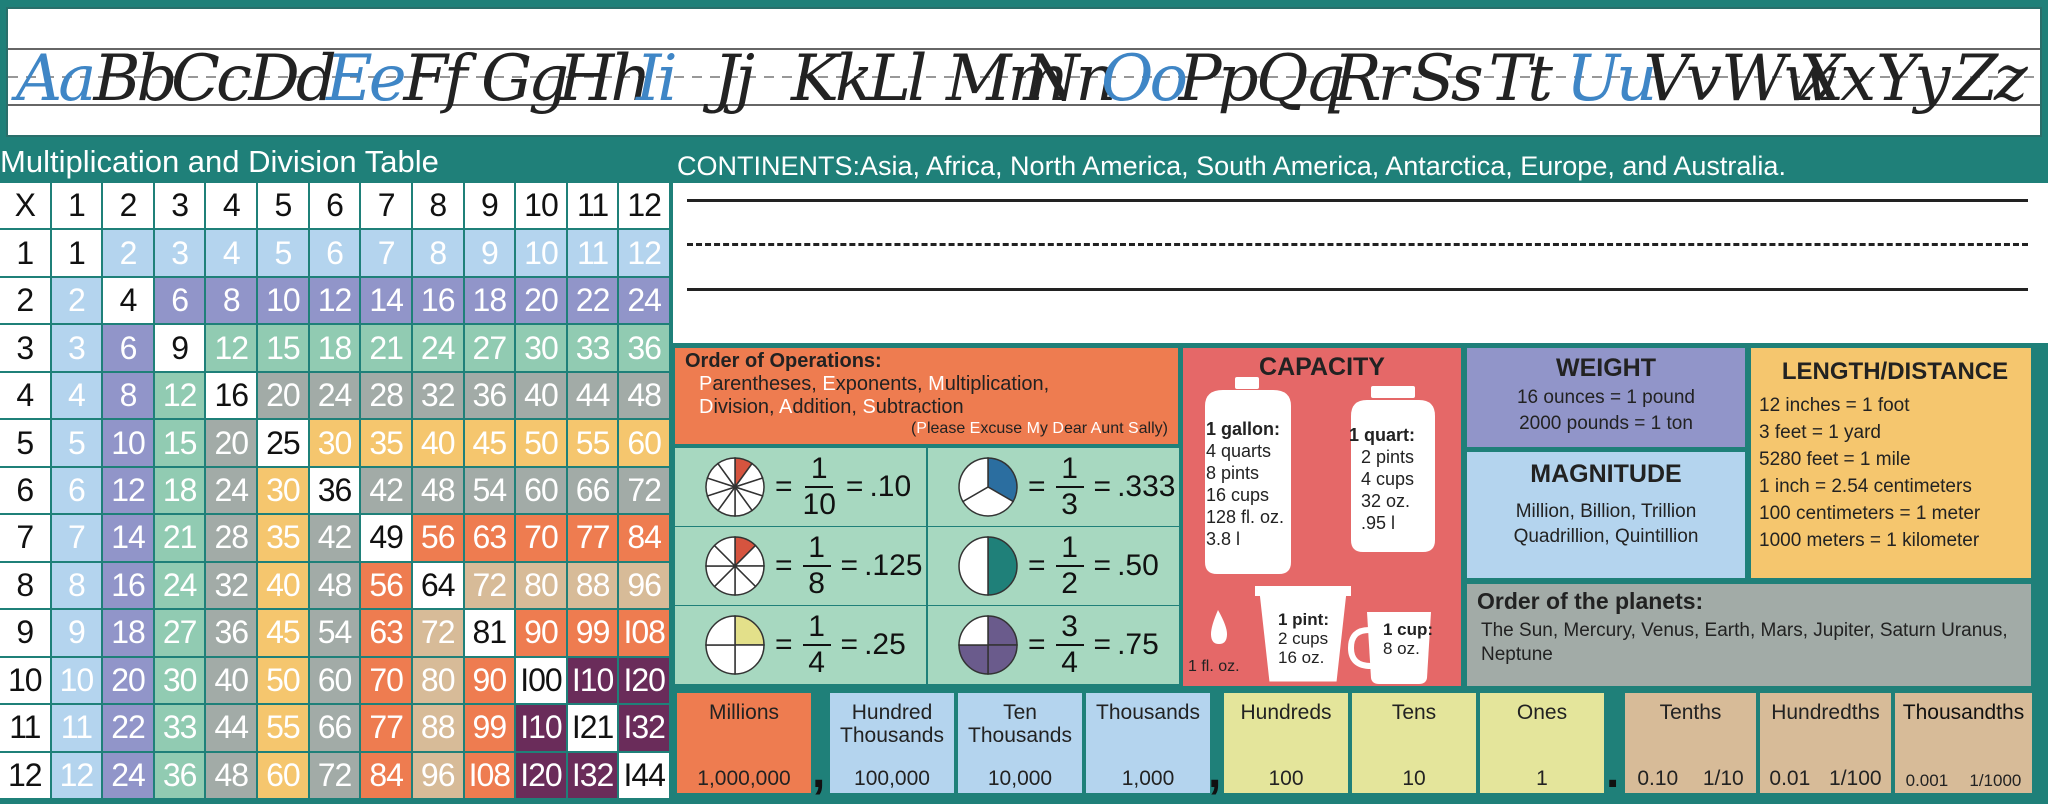  Describe the element at coordinates (936, 384) in the screenshot. I see `pemdas-initial: M` at that location.